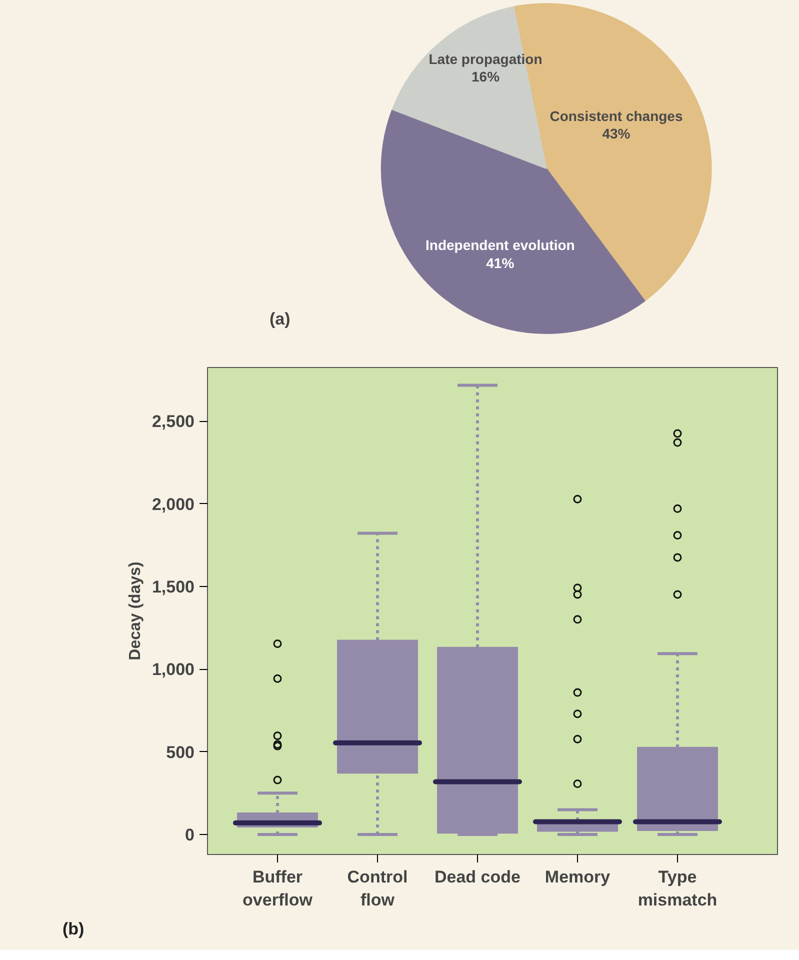  What do you see at coordinates (500, 245) in the screenshot?
I see `slice-label: Independent evolution` at bounding box center [500, 245].